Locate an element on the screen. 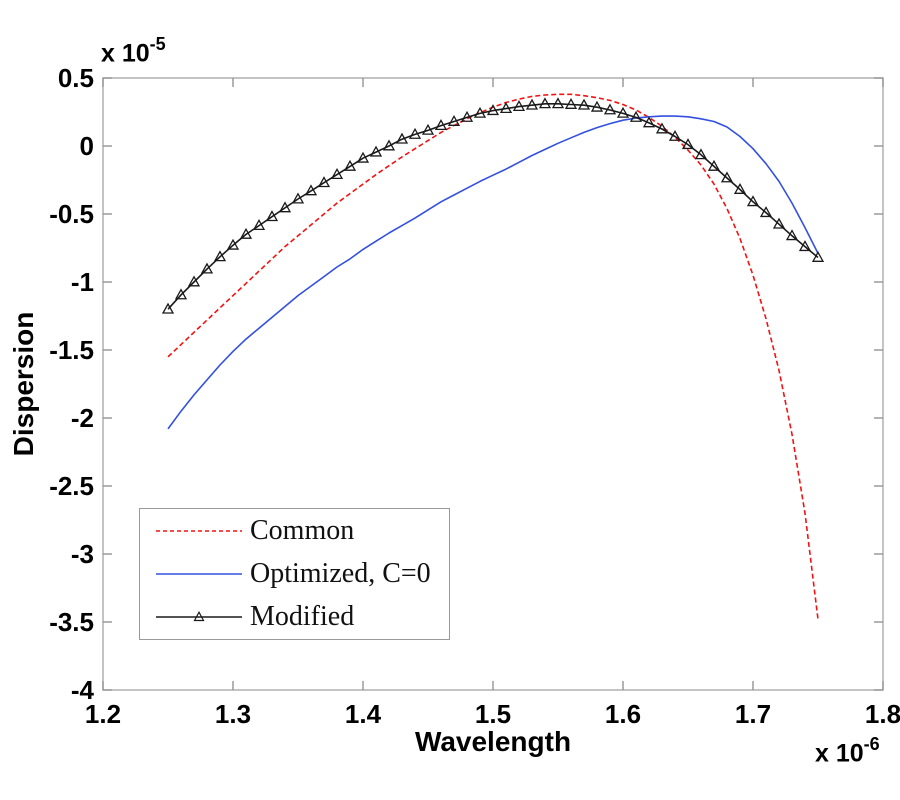 The image size is (900, 800). y-axis-label: Dispersion is located at coordinates (23, 384).